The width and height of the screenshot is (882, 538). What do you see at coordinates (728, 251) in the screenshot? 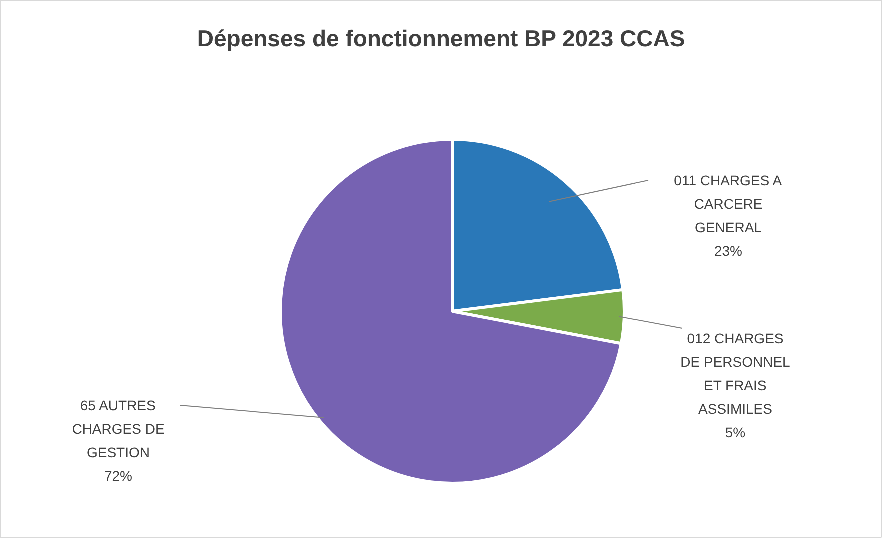
I see `data-label: 23%` at bounding box center [728, 251].